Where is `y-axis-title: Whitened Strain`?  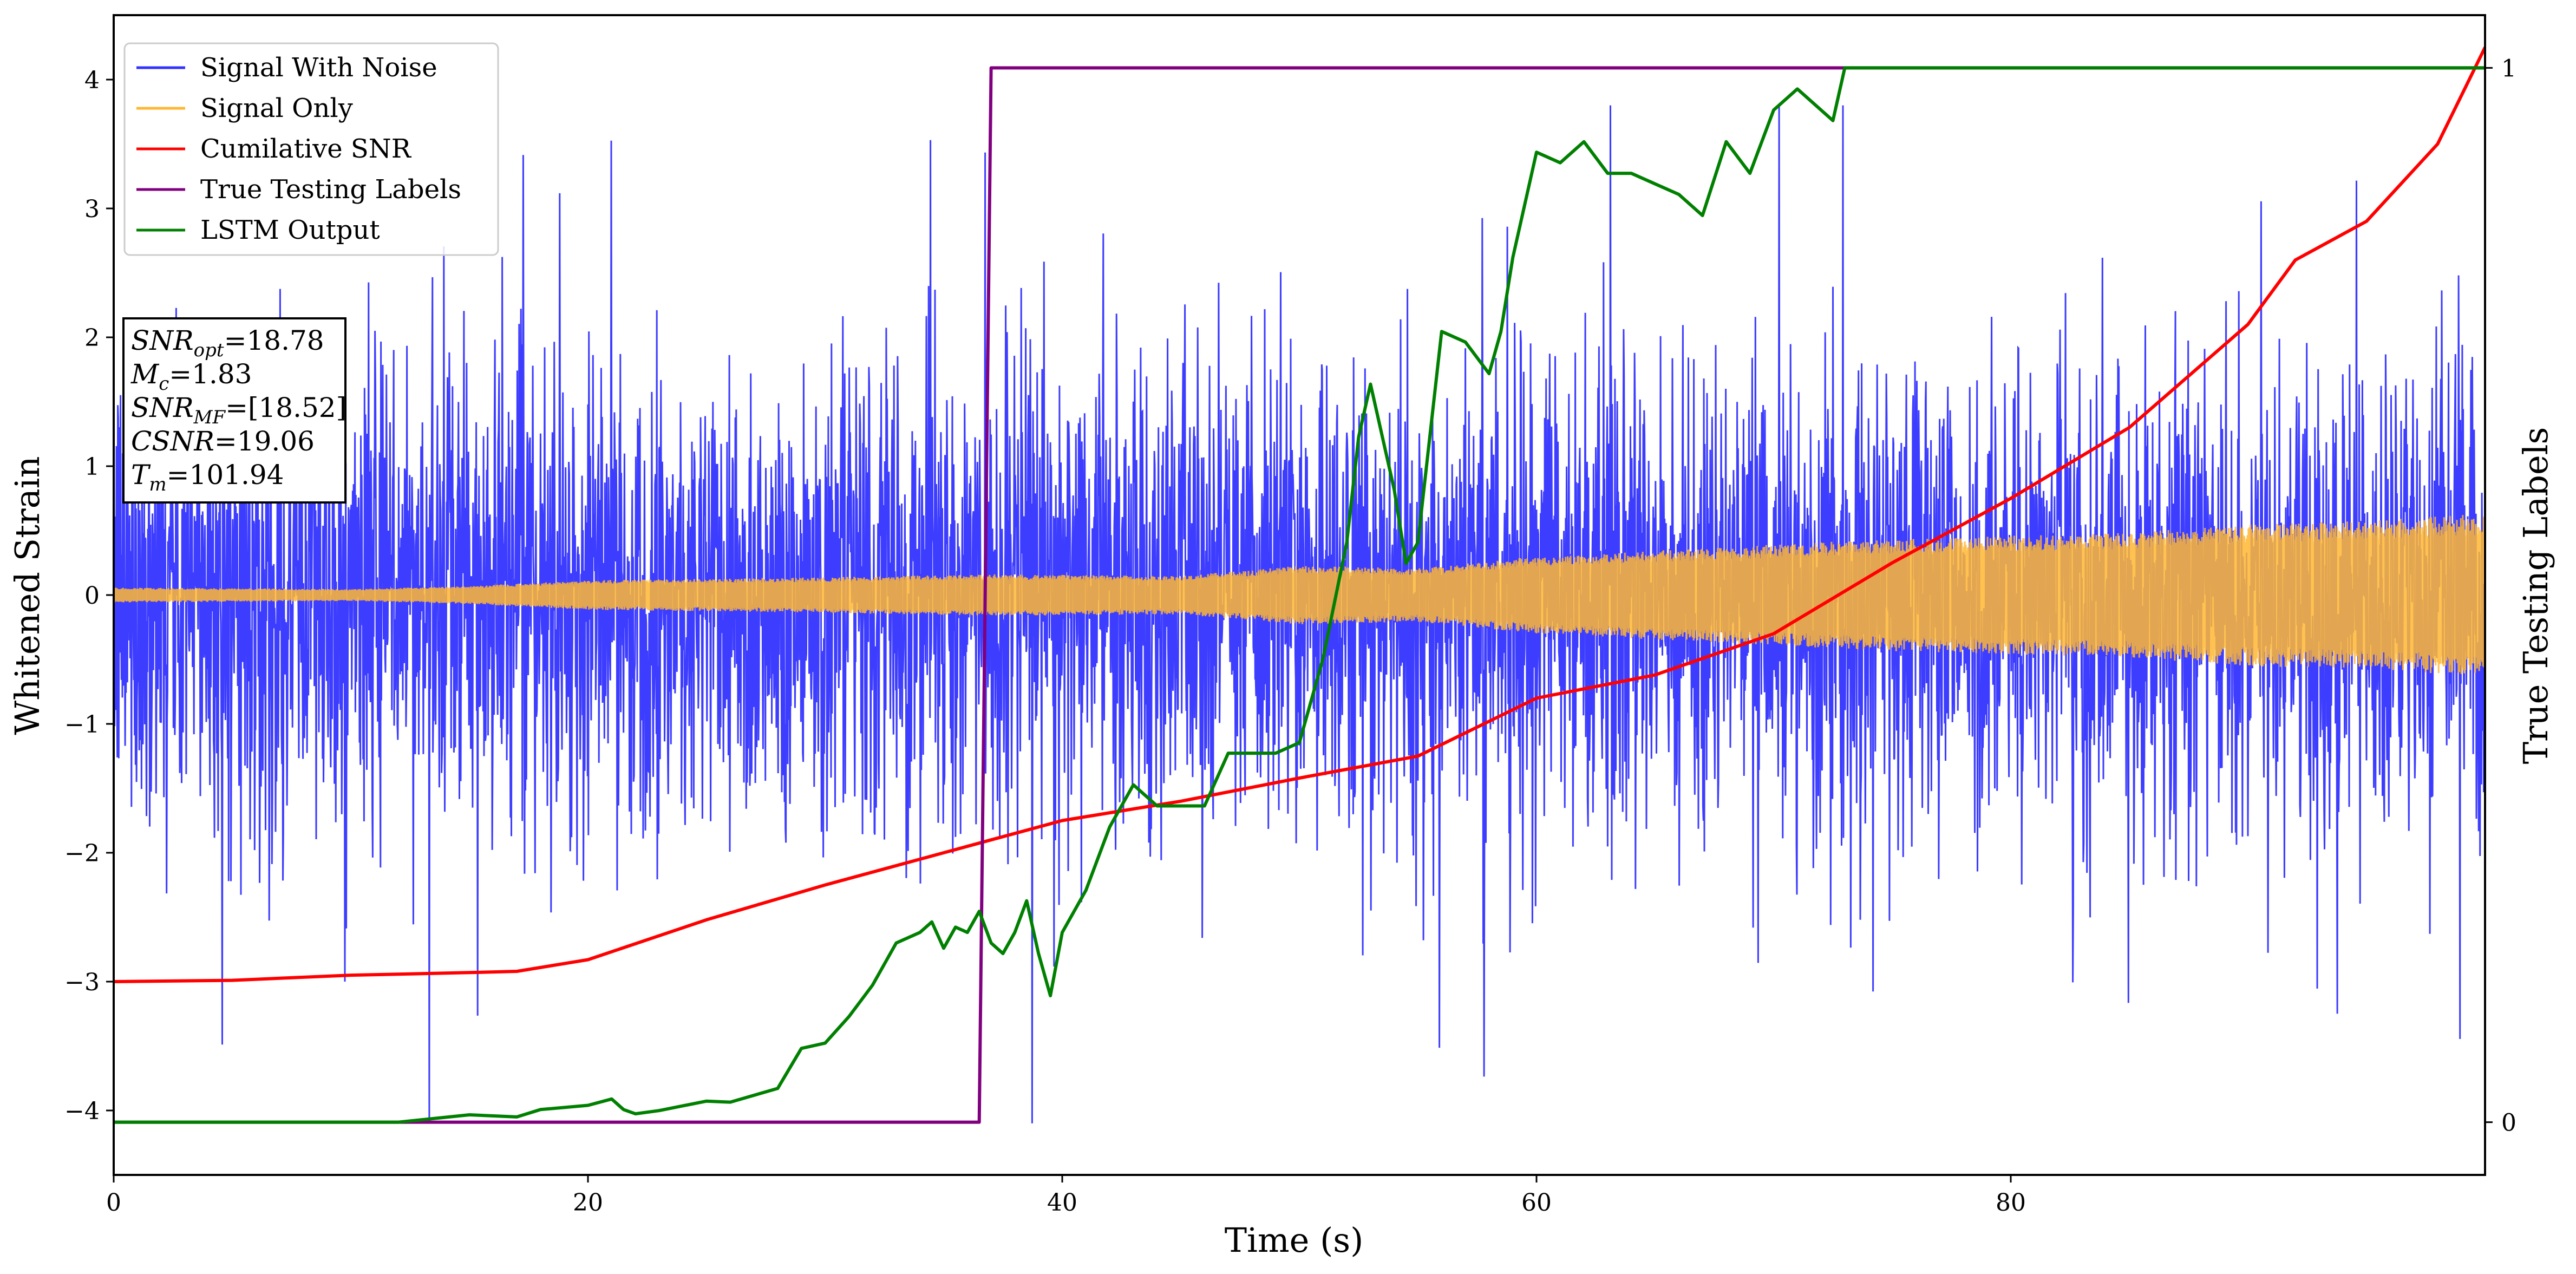 y-axis-title: Whitened Strain is located at coordinates (28, 595).